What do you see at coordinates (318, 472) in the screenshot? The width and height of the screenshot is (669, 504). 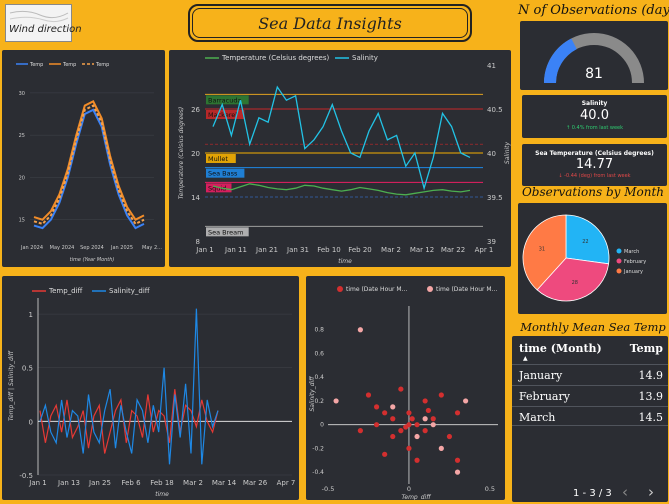 I see `y-tick-label: -0.4` at bounding box center [318, 472].